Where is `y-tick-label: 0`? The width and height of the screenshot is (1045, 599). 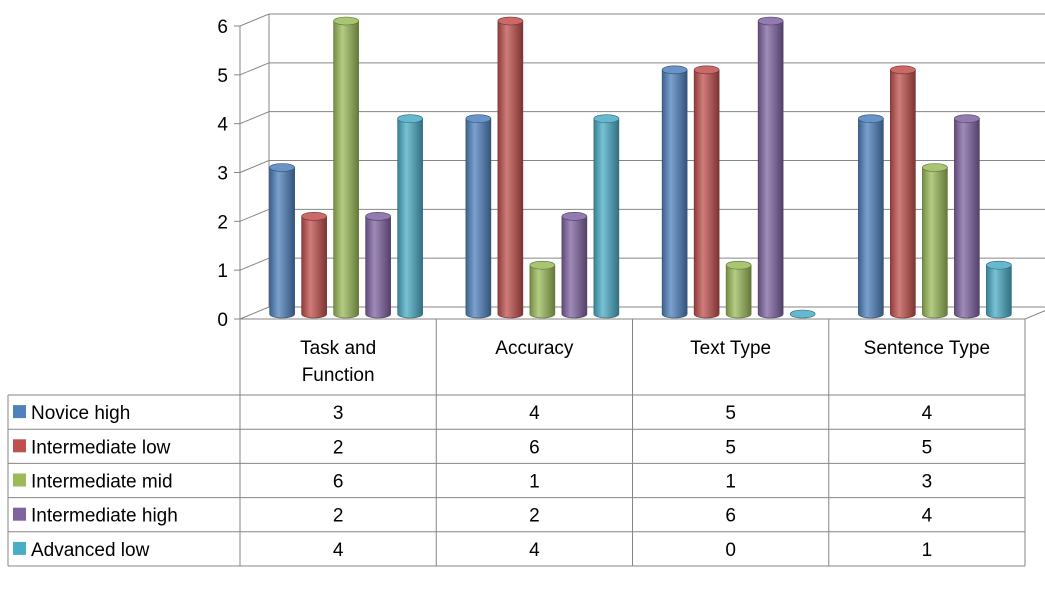 y-tick-label: 0 is located at coordinates (222, 320).